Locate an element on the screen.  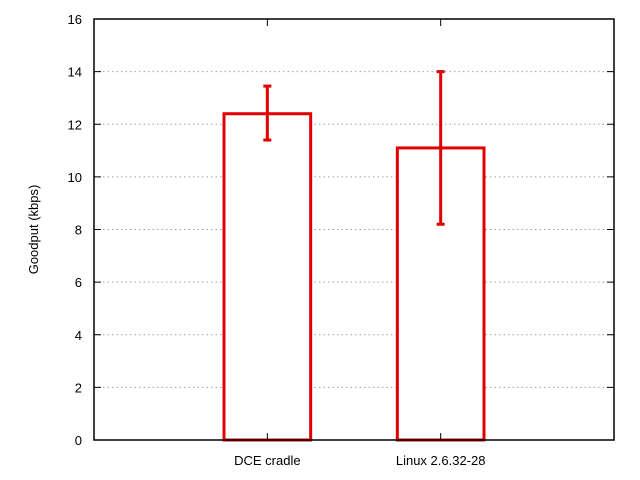
y-tick-label: 8 is located at coordinates (78, 230).